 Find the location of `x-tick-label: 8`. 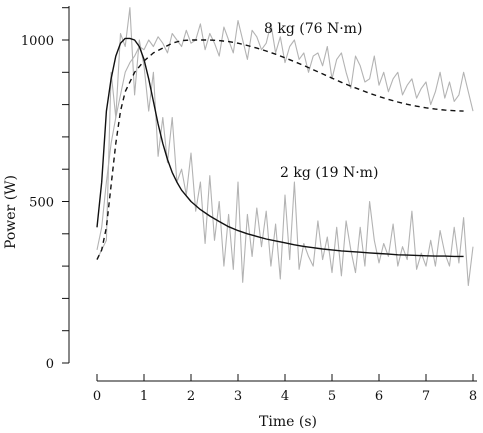

x-tick-label: 8 is located at coordinates (473, 396).